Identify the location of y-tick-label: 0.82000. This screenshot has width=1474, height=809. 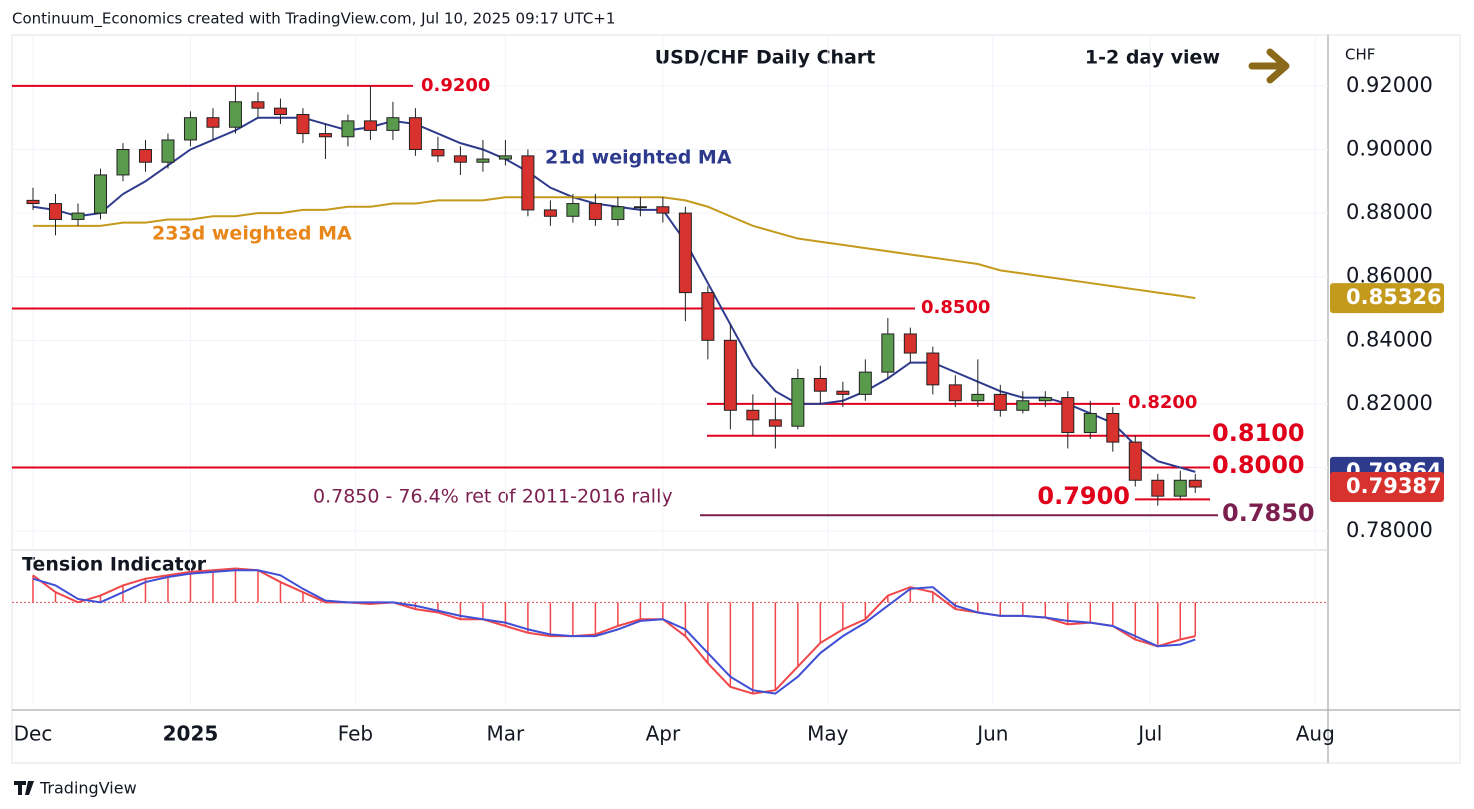
(1389, 403).